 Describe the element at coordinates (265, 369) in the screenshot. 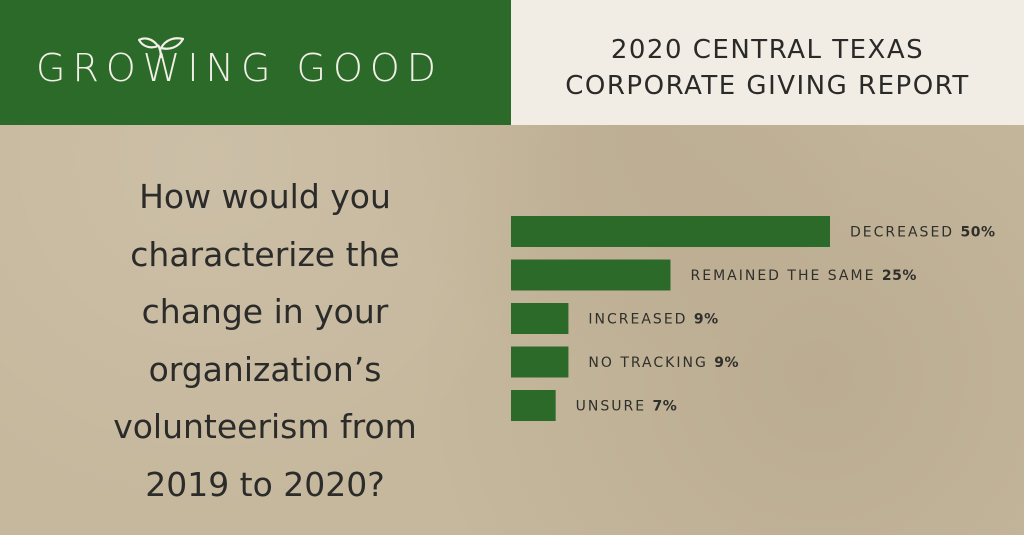

I see `question-line: organization’s` at that location.